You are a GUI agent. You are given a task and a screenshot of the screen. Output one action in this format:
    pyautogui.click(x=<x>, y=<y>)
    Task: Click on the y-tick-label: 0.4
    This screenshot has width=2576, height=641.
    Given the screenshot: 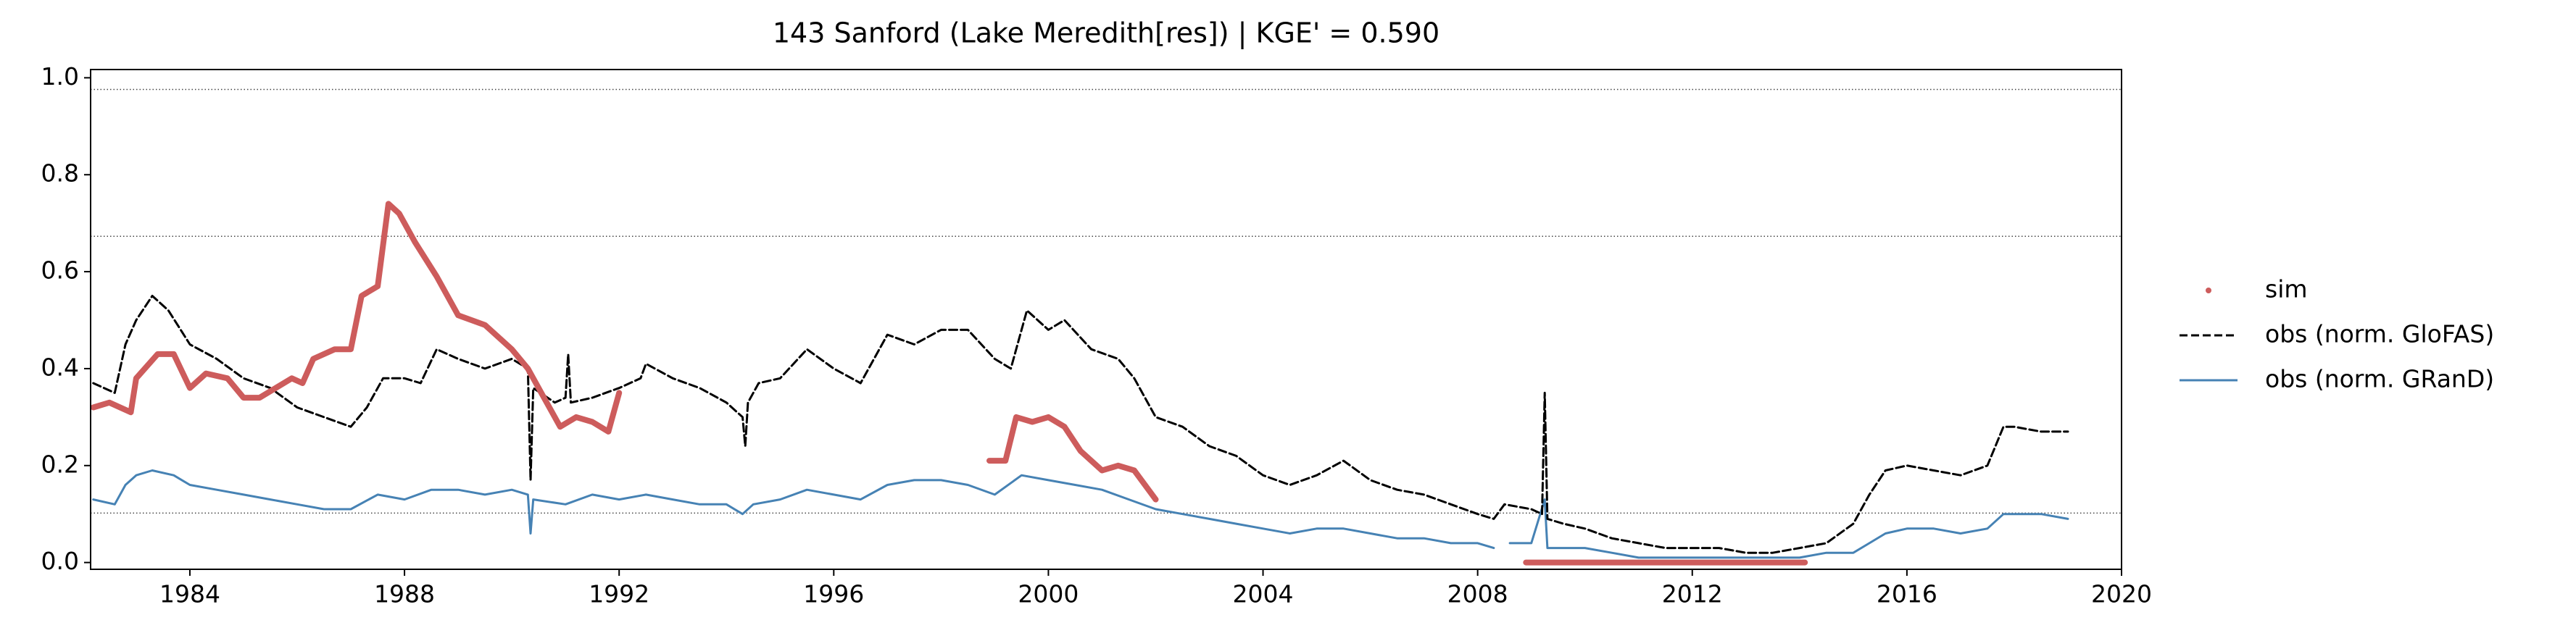 What is the action you would take?
    pyautogui.click(x=60, y=367)
    